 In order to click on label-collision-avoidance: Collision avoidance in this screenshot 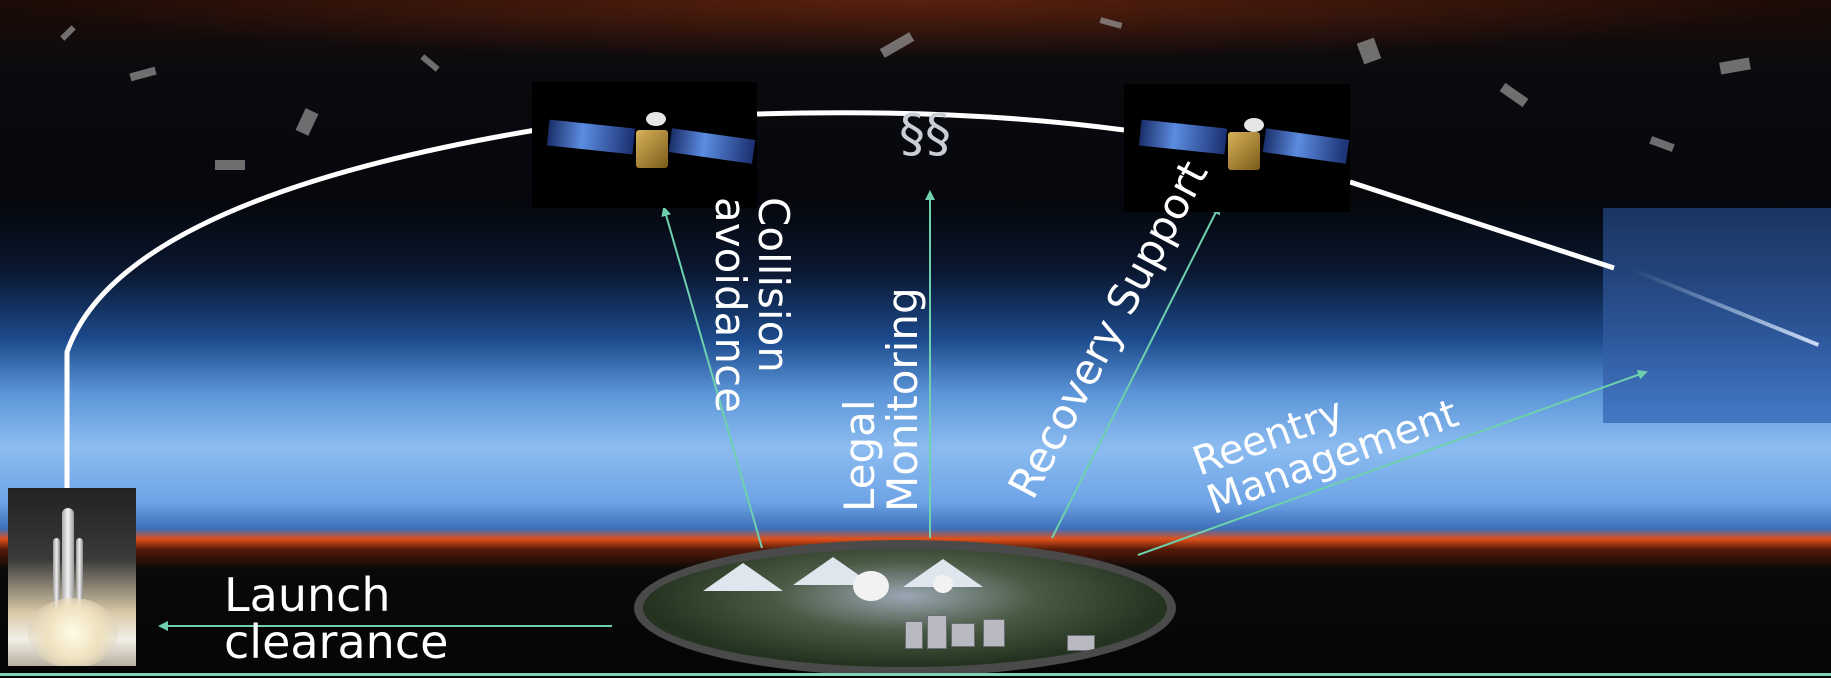, I will do `click(752, 305)`.